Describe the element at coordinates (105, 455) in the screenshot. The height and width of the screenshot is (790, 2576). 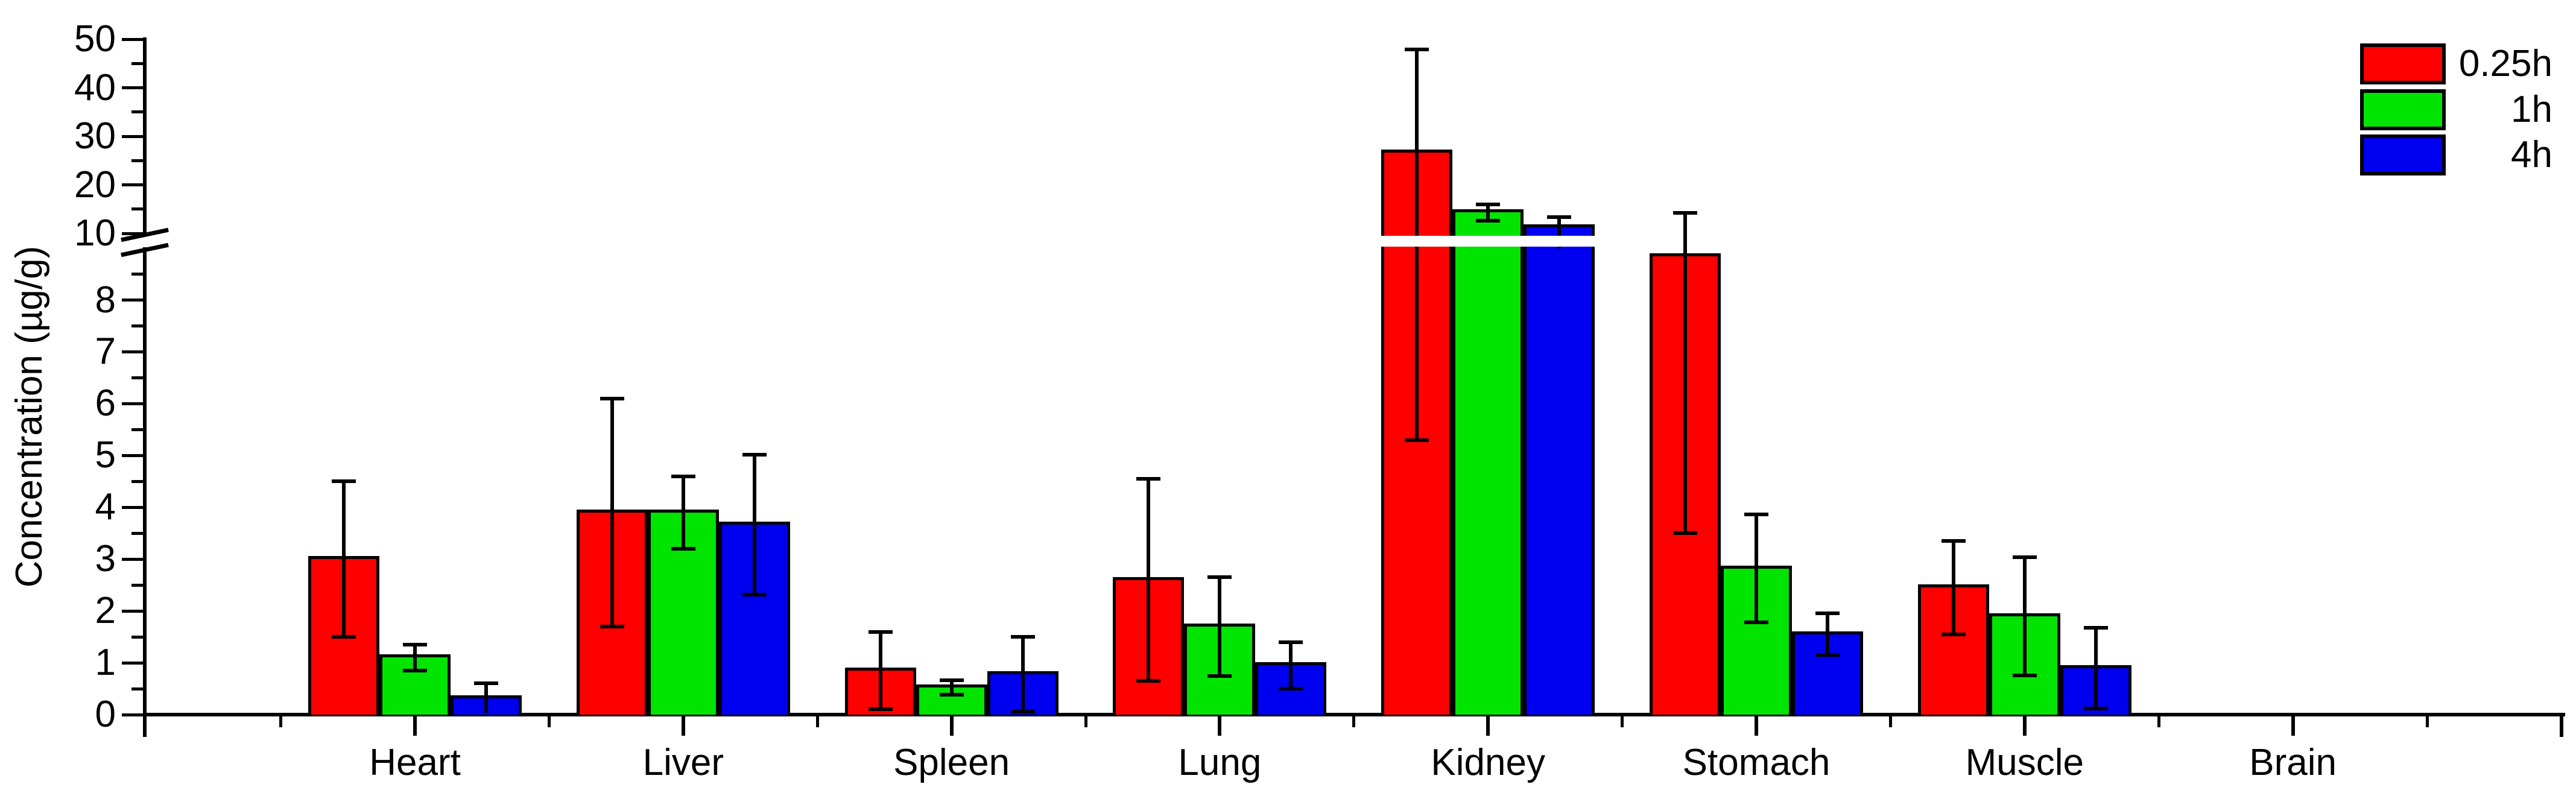
I see `y-tick-label: 5` at that location.